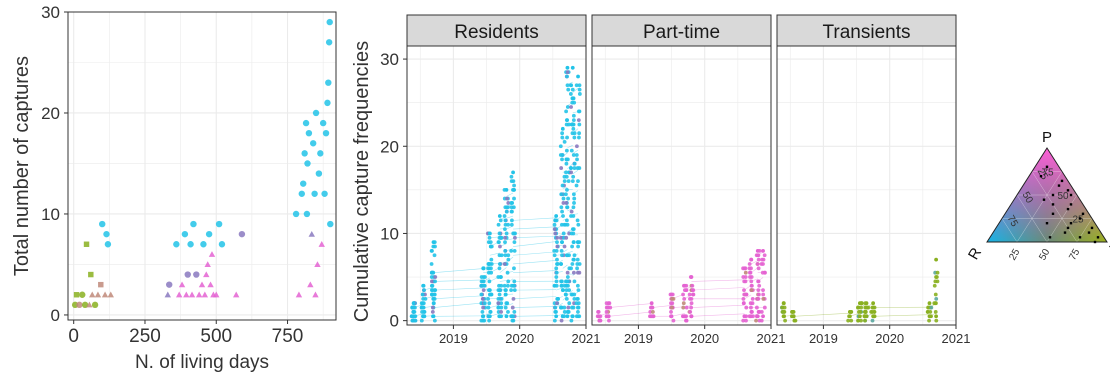 The height and width of the screenshot is (383, 1110). Describe the element at coordinates (216, 336) in the screenshot. I see `x-tick-label: 500` at that location.